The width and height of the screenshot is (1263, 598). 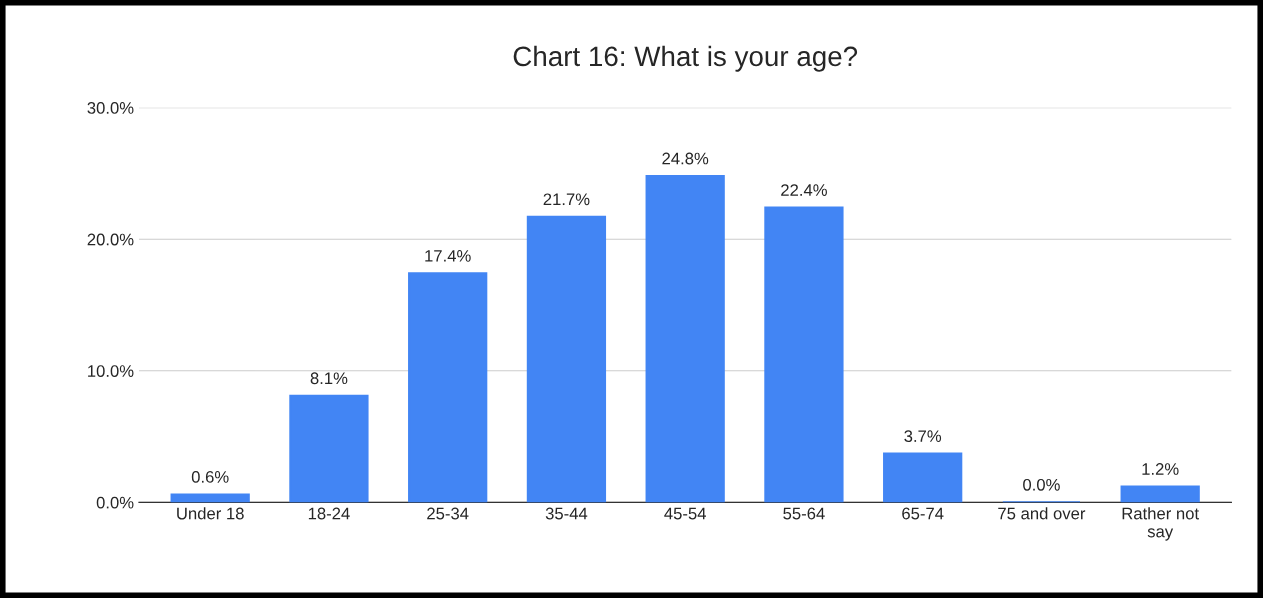 I want to click on x-tick-label: Rather not say, so click(x=1160, y=524).